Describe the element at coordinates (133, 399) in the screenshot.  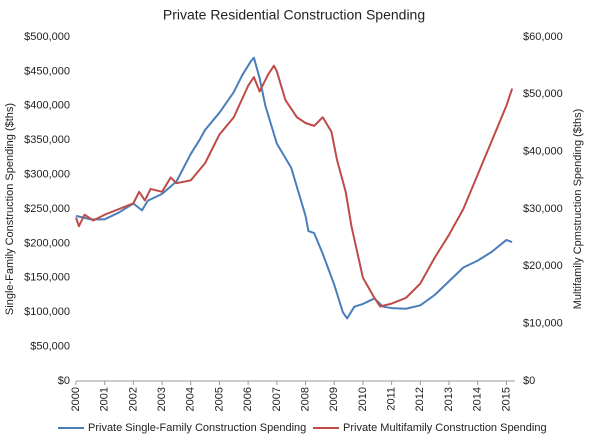
I see `x-tick-label: 2002` at that location.